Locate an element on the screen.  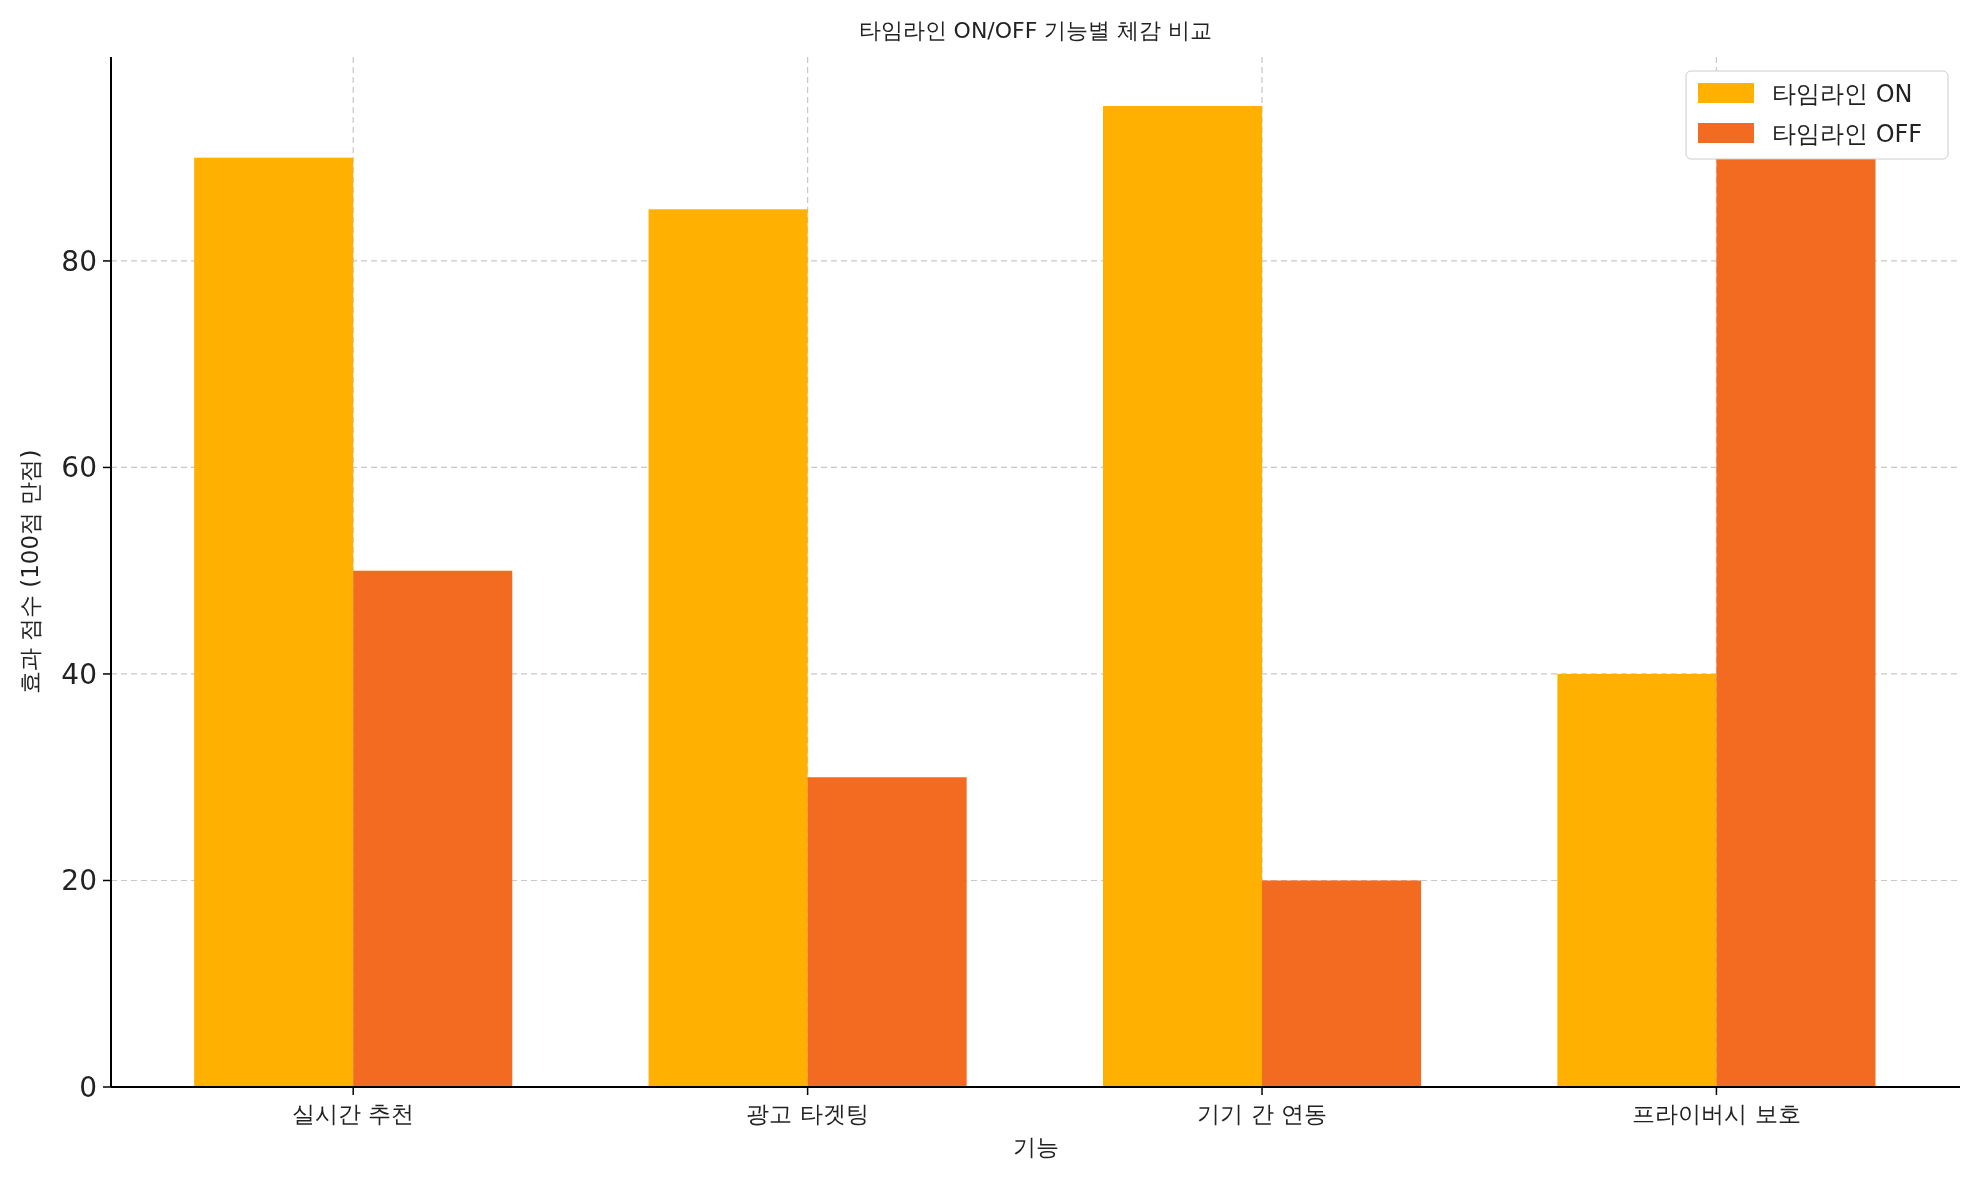
x-axis-title: 기능 is located at coordinates (1035, 1147).